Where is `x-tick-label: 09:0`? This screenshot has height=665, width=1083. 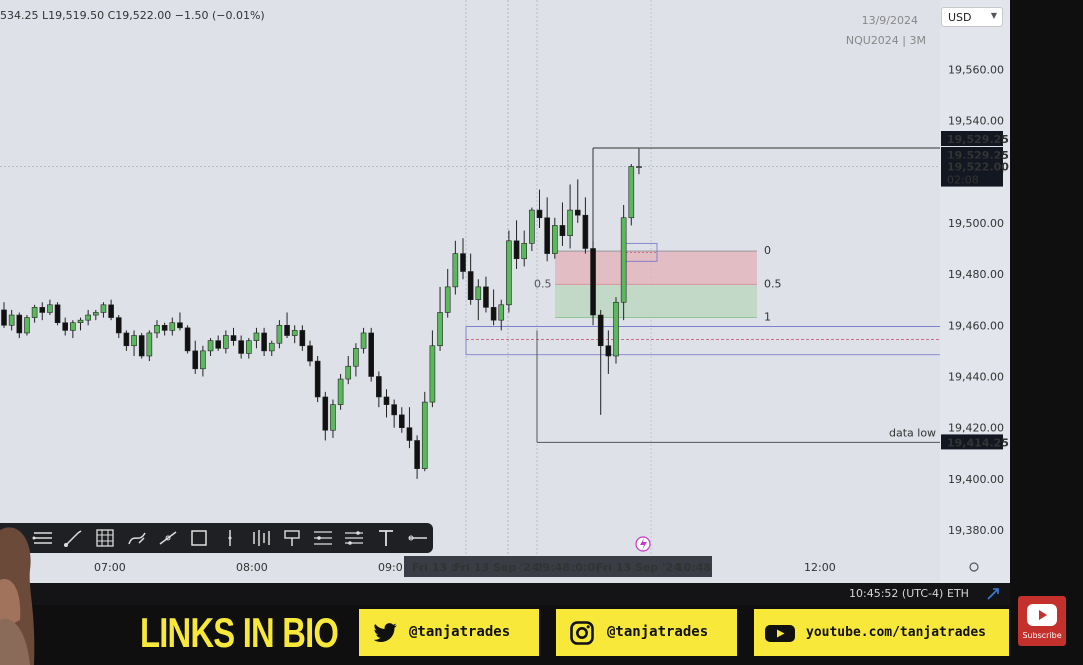 x-tick-label: 09:0 is located at coordinates (390, 567).